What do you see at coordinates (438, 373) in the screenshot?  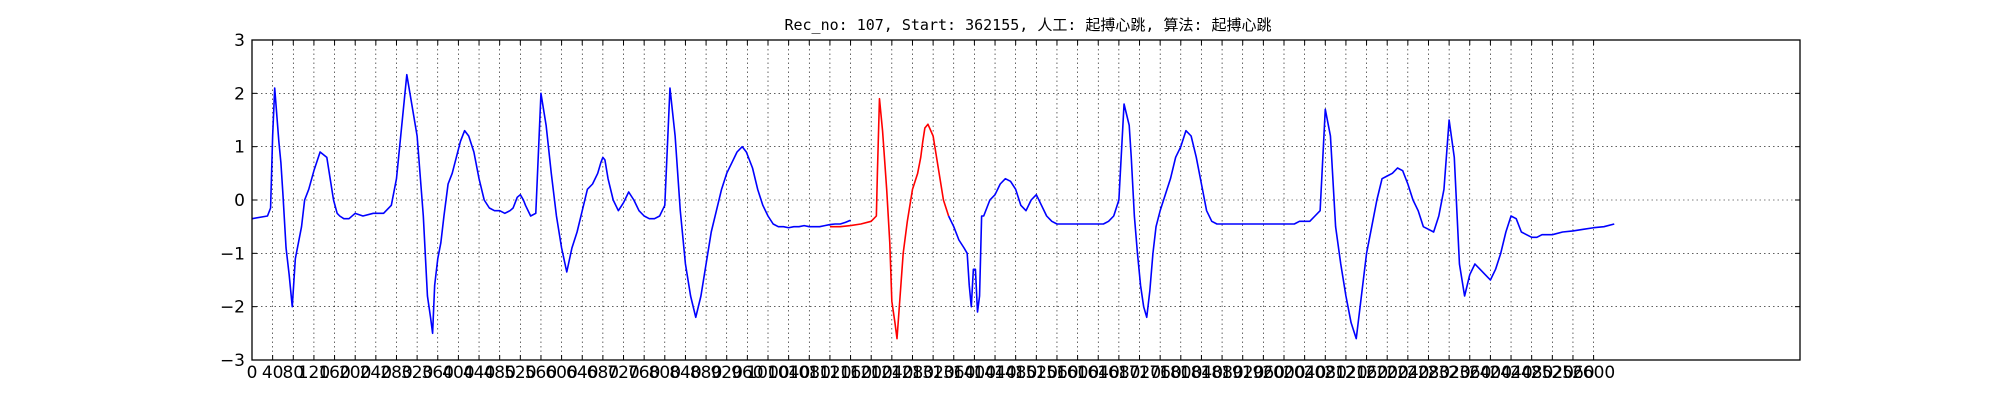 I see `x-tick-label: 360` at bounding box center [438, 373].